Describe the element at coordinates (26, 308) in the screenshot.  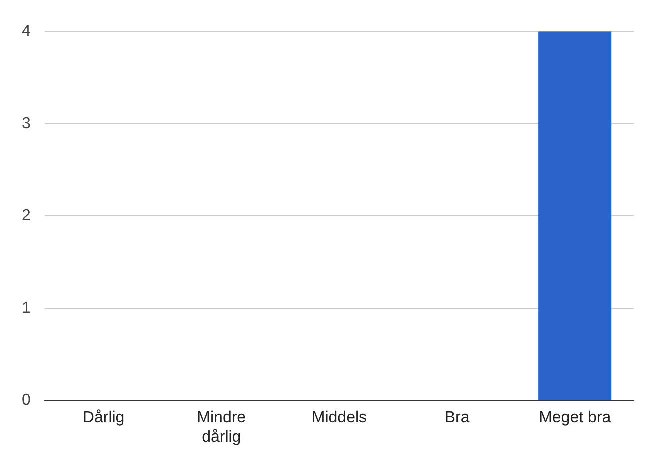
I see `y-tick-label: 1` at that location.